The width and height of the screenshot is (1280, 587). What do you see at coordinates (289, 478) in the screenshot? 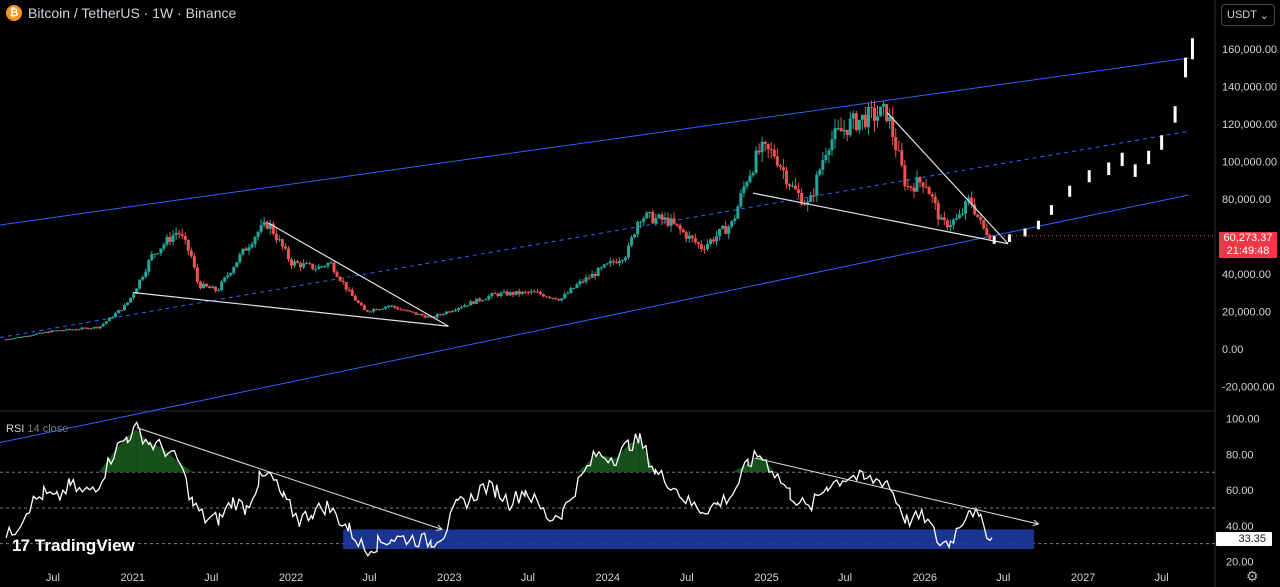
I see `rsi-trendline` at bounding box center [289, 478].